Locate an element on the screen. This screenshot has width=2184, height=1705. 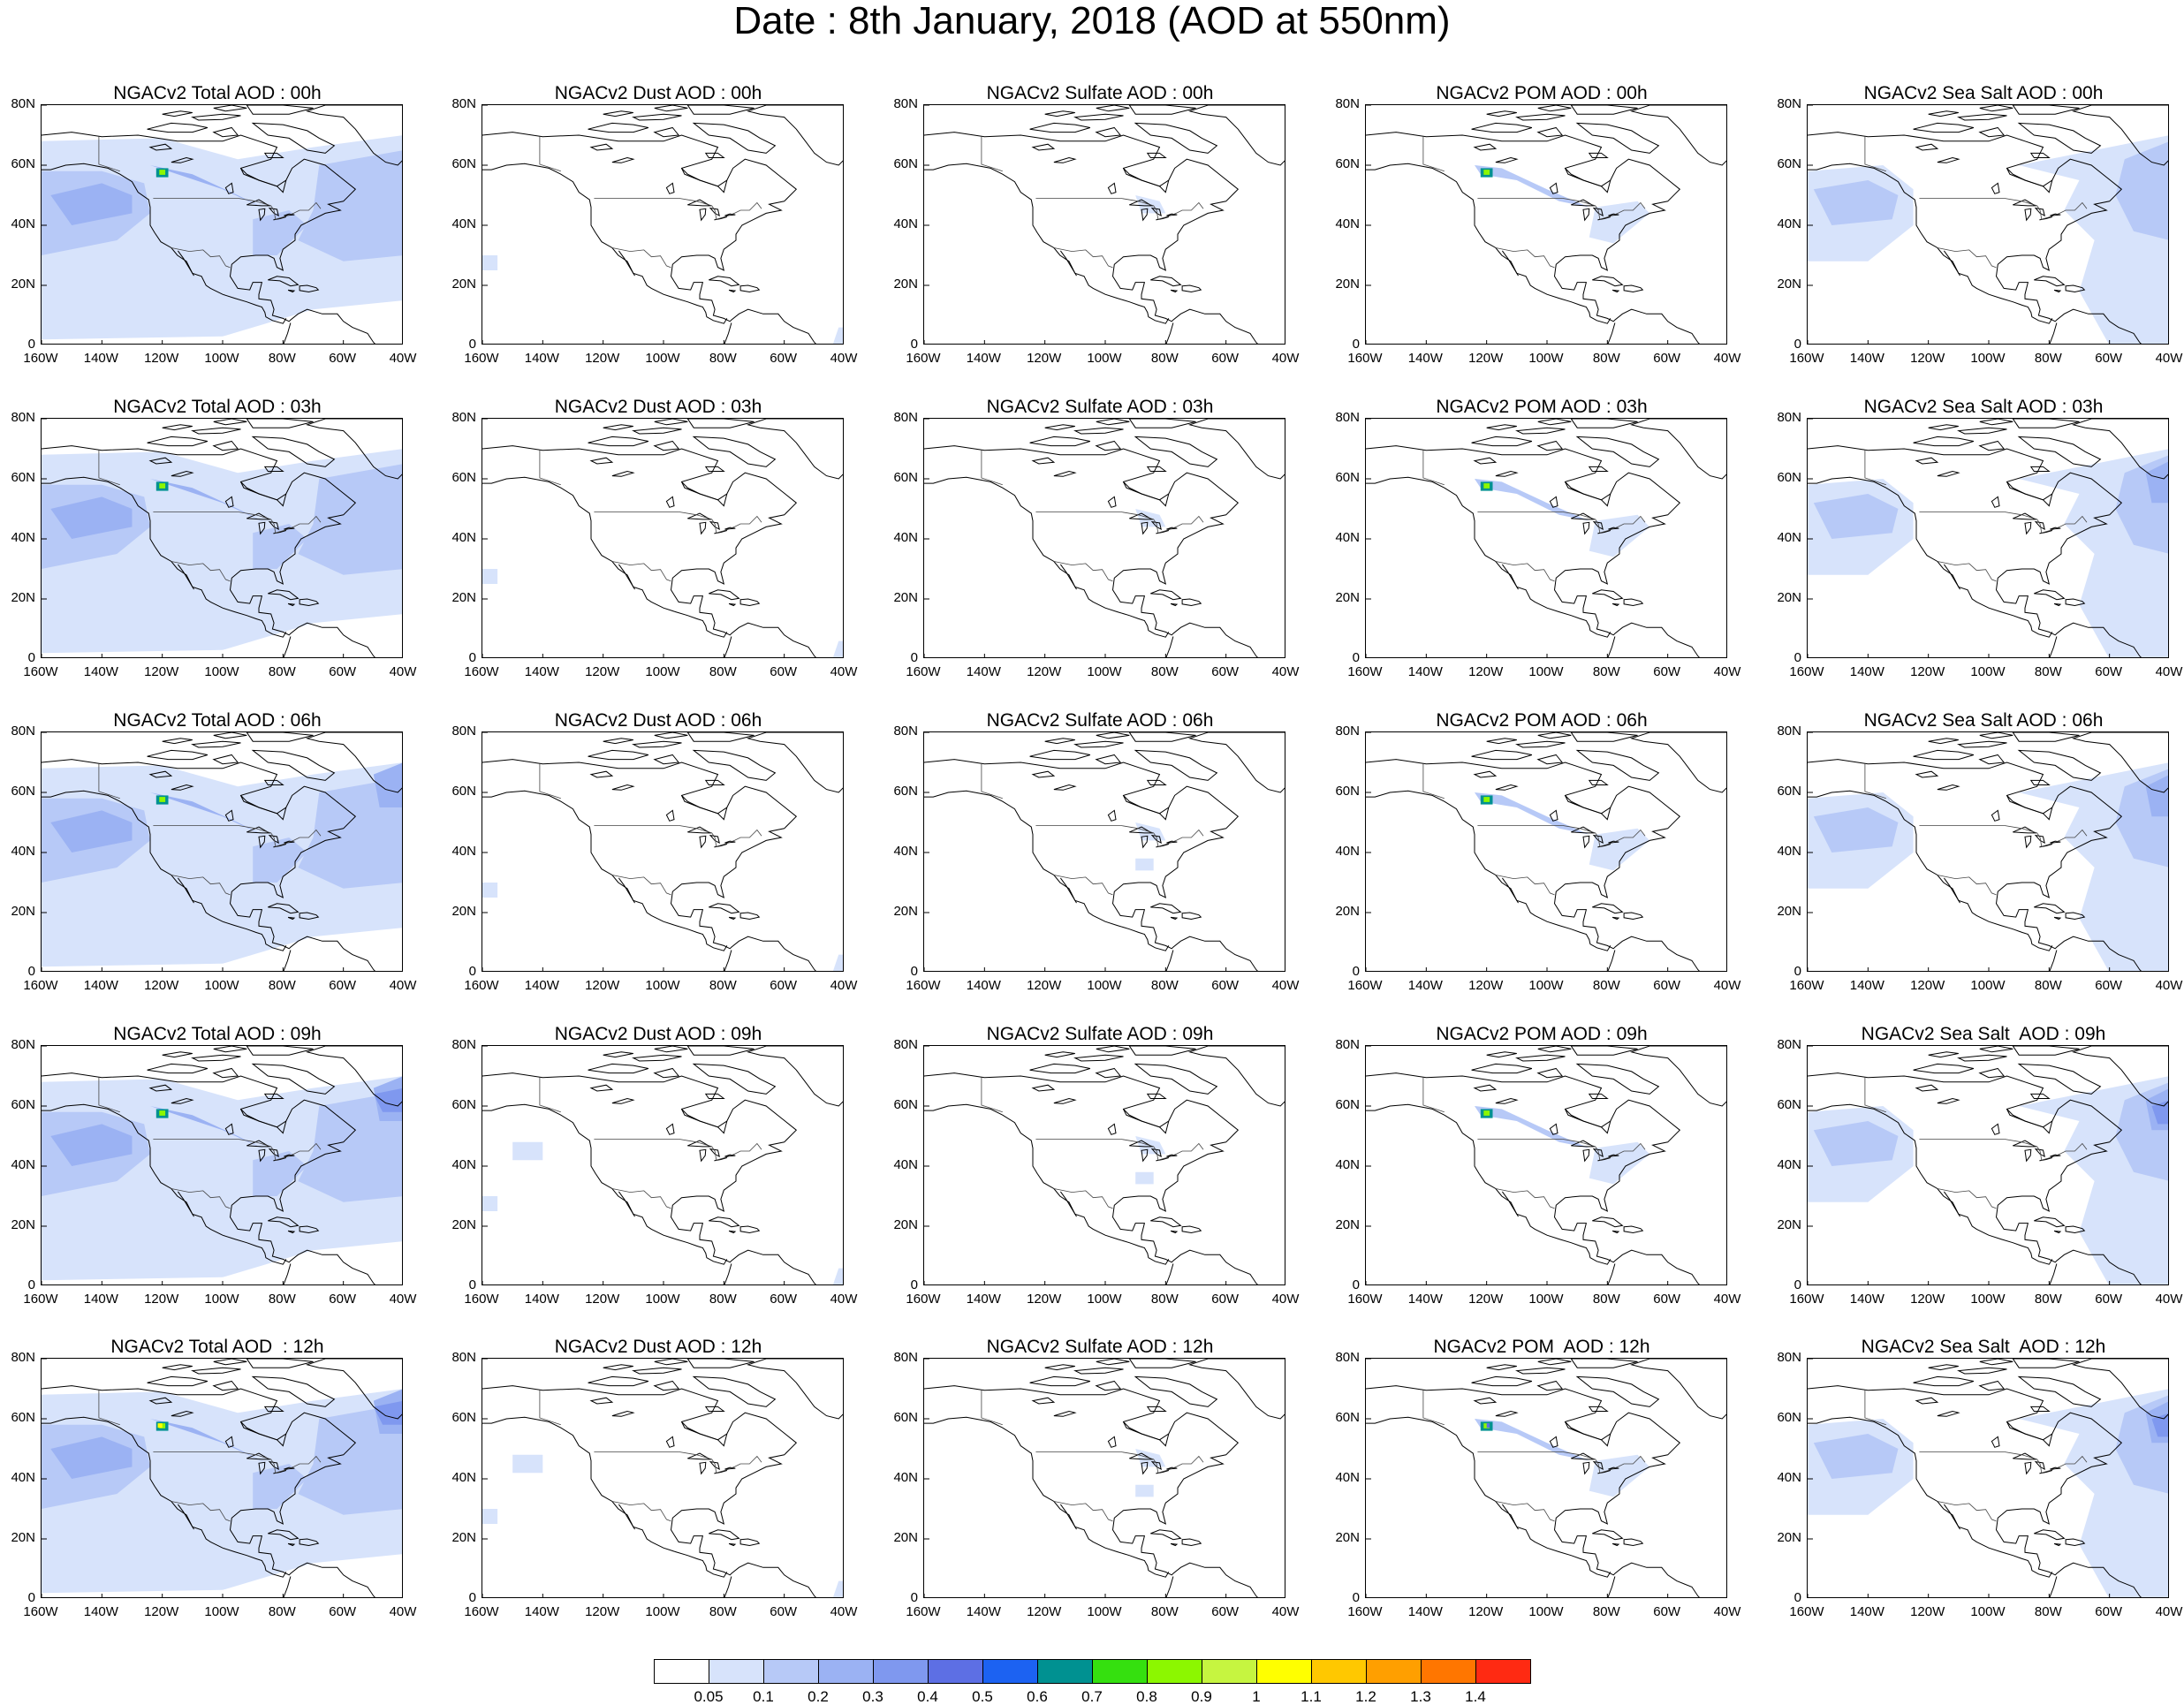
panel-title: NGACv2 Sea Salt AOD : 00h is located at coordinates (1984, 93).